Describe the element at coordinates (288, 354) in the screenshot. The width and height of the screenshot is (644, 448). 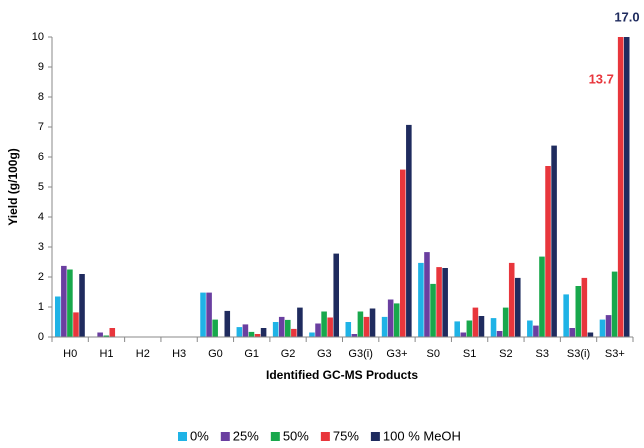
I see `x-tick-label: G2` at that location.